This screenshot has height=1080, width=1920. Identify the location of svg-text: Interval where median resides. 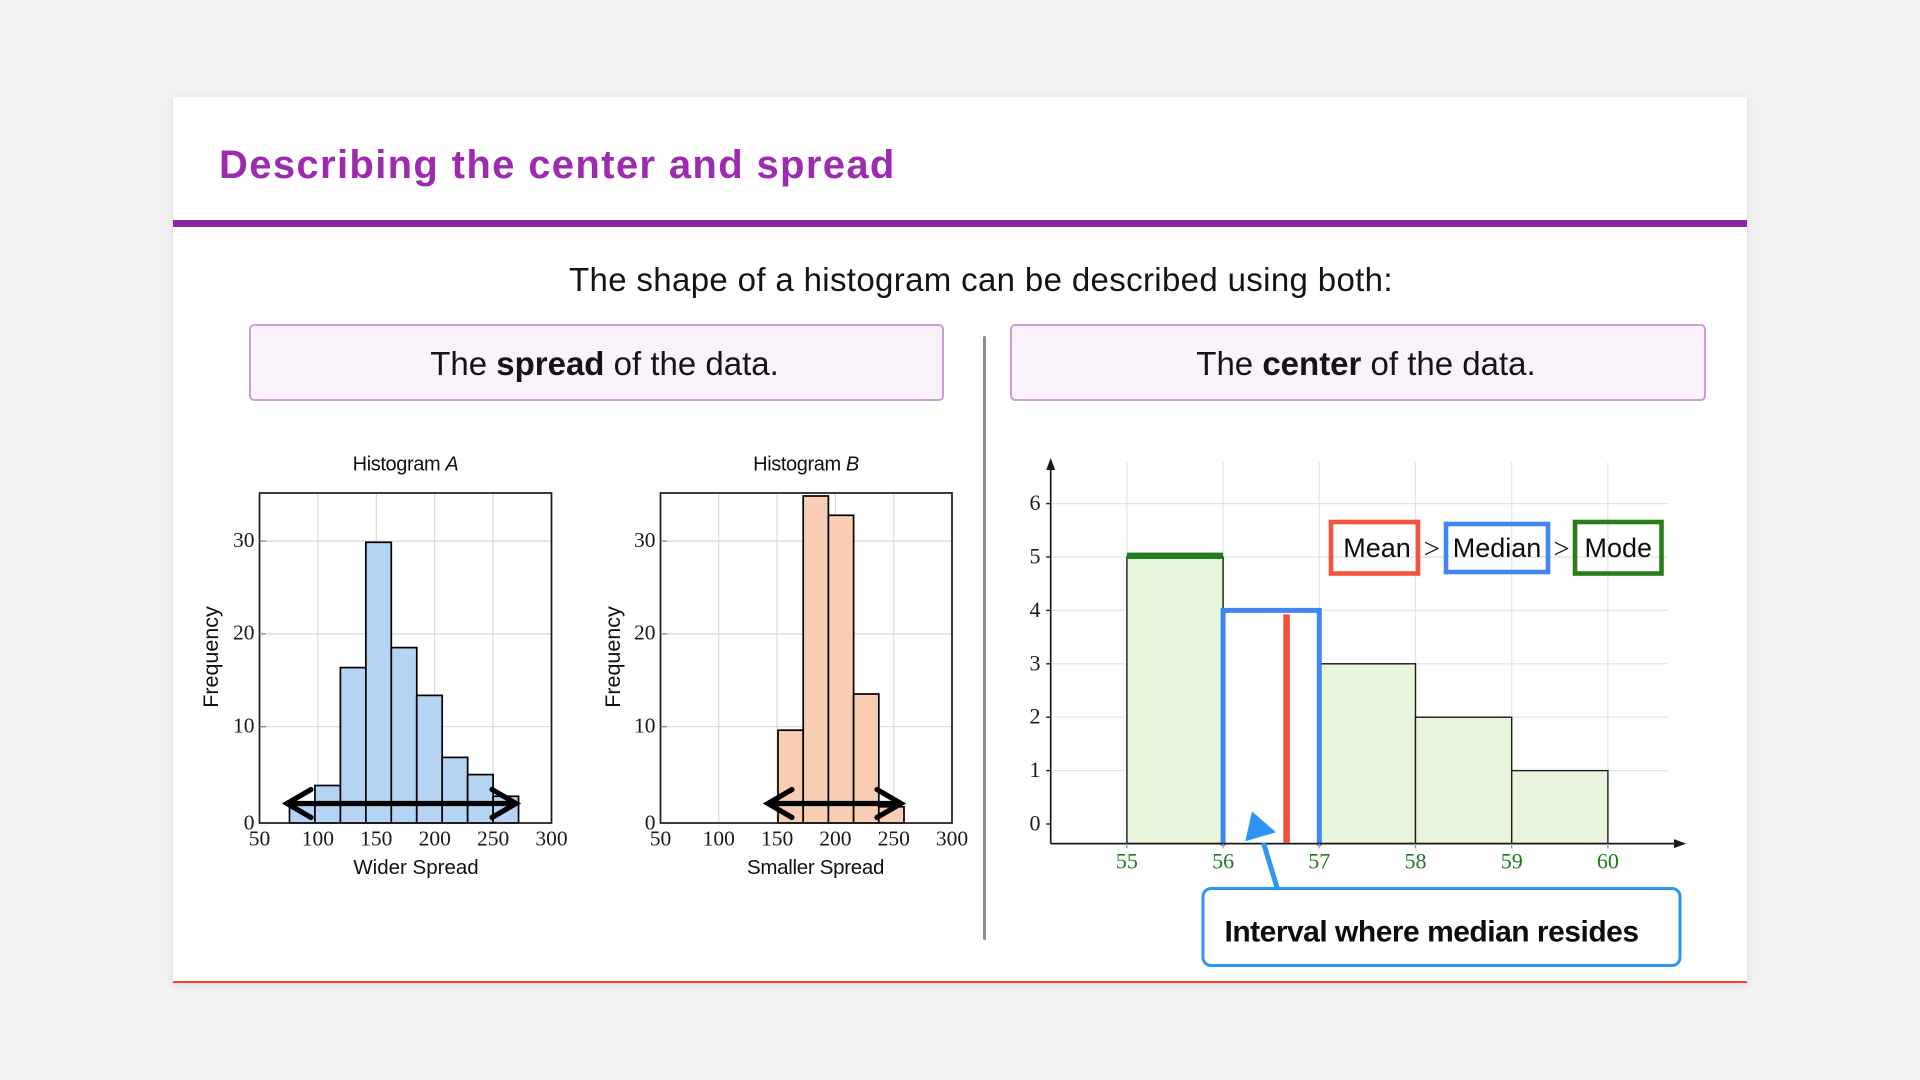
(1431, 932).